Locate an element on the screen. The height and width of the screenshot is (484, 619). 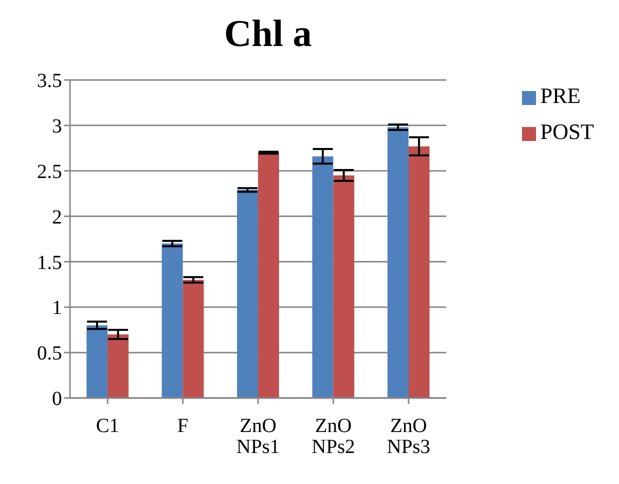
y-tick-label: 1.5 is located at coordinates (49, 263).